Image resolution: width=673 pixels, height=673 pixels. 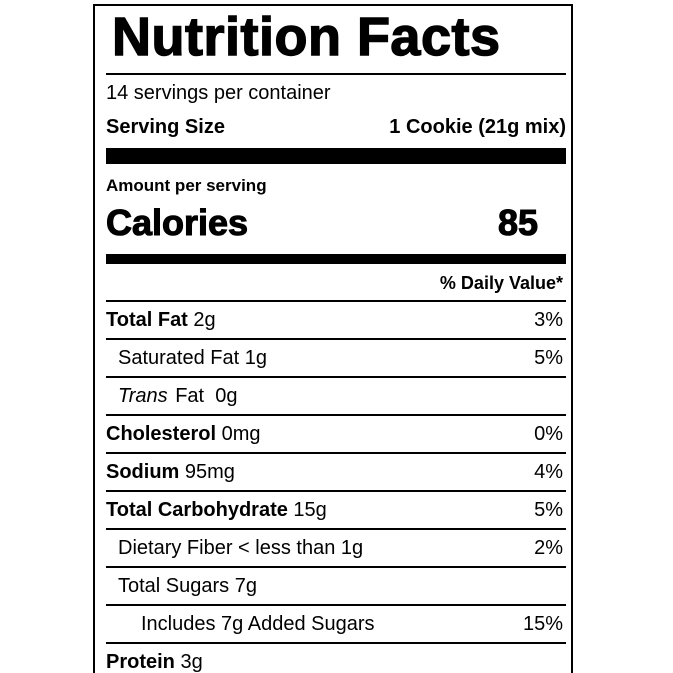 What do you see at coordinates (178, 395) in the screenshot?
I see `nutrient-name: Trans Fat 0g` at bounding box center [178, 395].